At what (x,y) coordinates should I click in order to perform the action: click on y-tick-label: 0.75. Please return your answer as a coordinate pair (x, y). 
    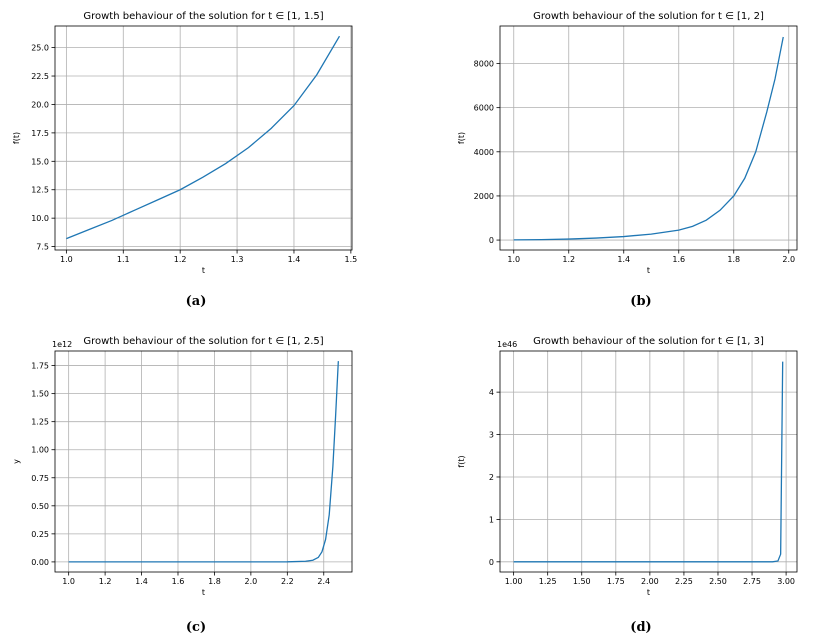
    Looking at the image, I should click on (40, 478).